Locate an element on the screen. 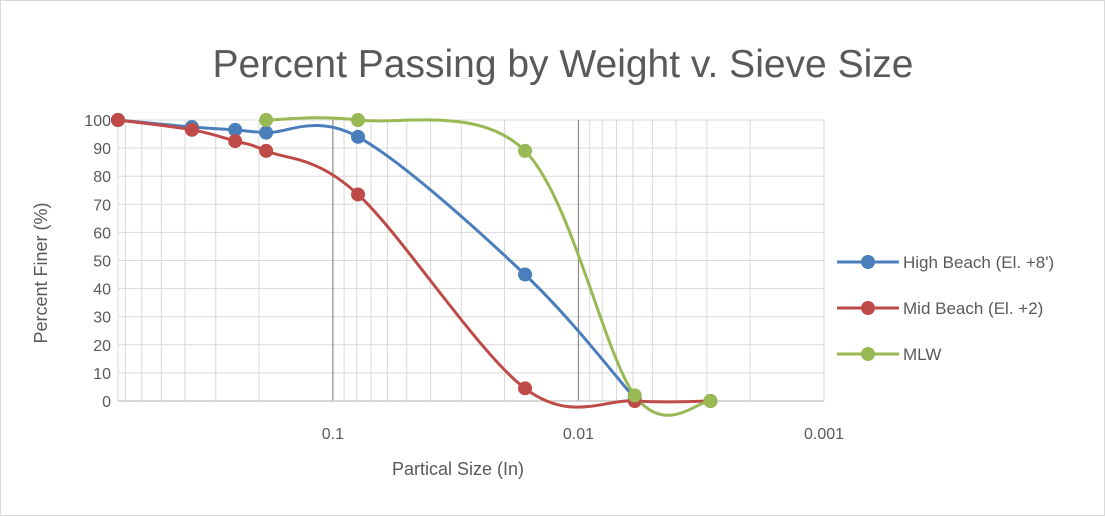 This screenshot has height=517, width=1105. y-tick-label: 60 is located at coordinates (102, 233).